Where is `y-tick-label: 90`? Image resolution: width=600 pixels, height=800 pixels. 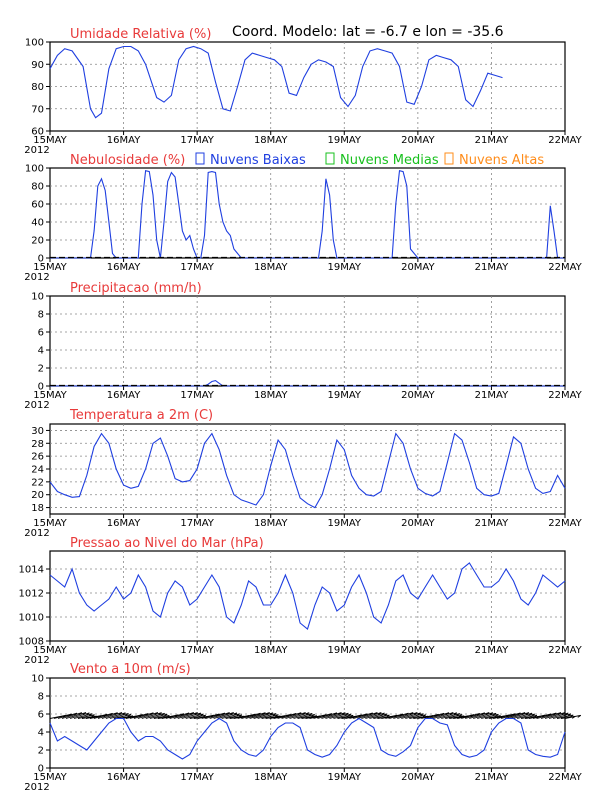 y-tick-label: 90 is located at coordinates (37, 65).